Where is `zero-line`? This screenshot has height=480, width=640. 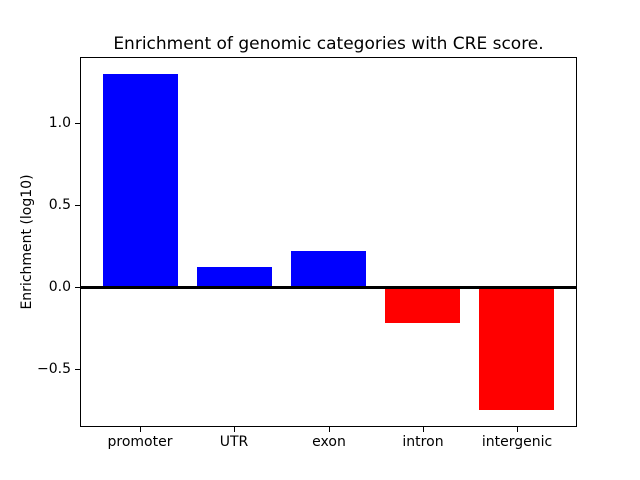
zero-line is located at coordinates (328, 287).